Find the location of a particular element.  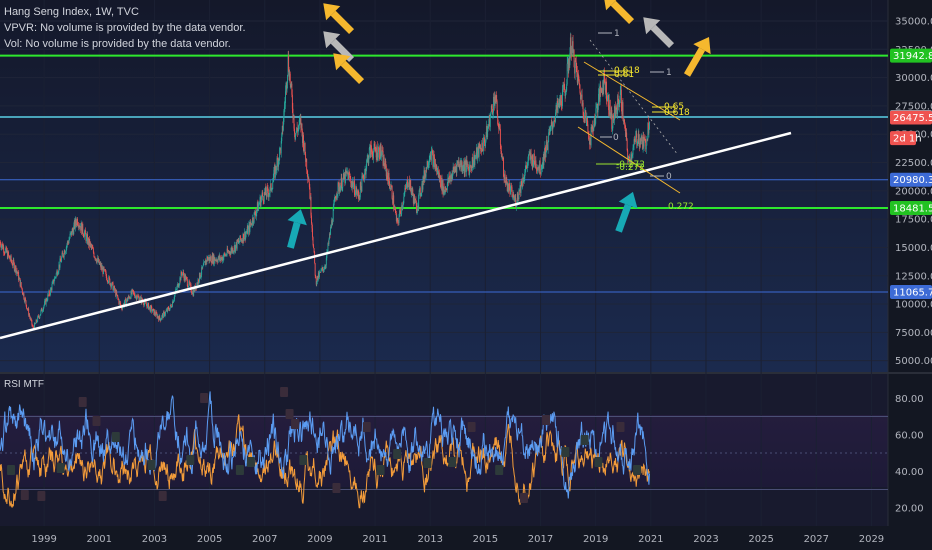

rsi-axis: 80.00 60.00 40.00 20.00 is located at coordinates (909, 454).